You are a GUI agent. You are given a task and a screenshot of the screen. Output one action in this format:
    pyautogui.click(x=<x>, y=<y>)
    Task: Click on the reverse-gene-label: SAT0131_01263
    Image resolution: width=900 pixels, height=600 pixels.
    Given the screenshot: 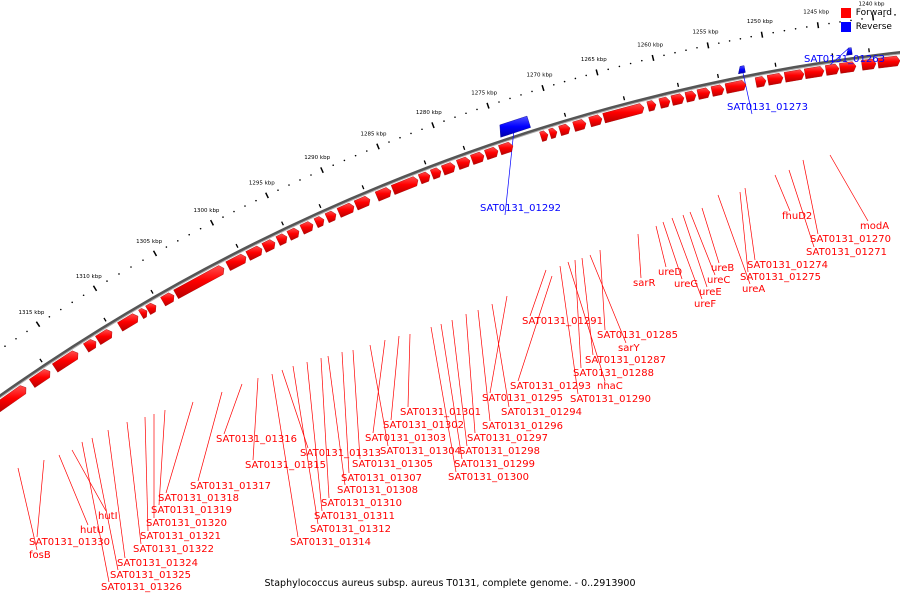 What is the action you would take?
    pyautogui.click(x=844, y=59)
    